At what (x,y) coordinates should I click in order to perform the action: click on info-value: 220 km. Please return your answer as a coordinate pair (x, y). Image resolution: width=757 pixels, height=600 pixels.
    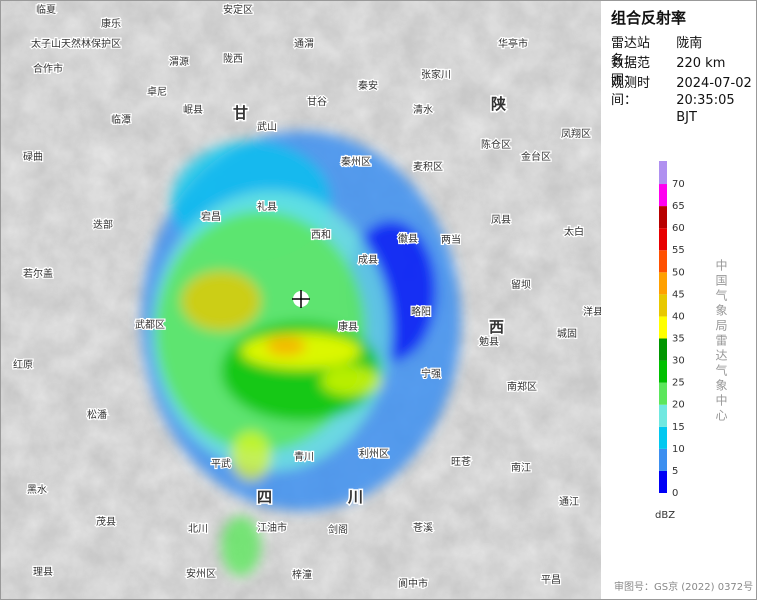
    Looking at the image, I should click on (701, 63).